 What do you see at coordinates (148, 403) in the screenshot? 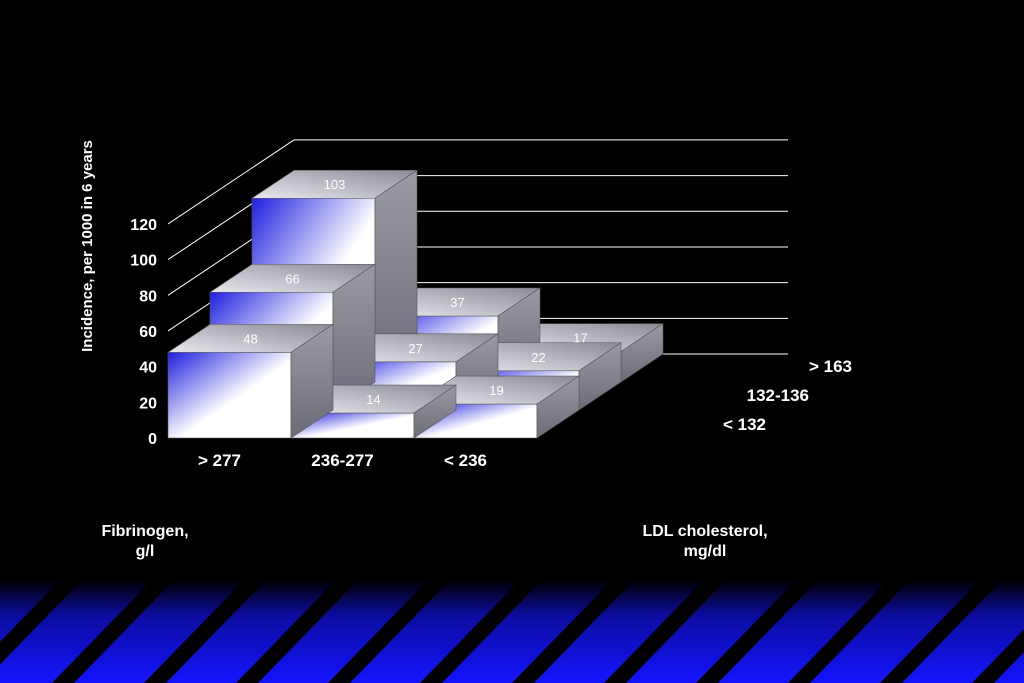
I see `y-tick-label: 20` at bounding box center [148, 403].